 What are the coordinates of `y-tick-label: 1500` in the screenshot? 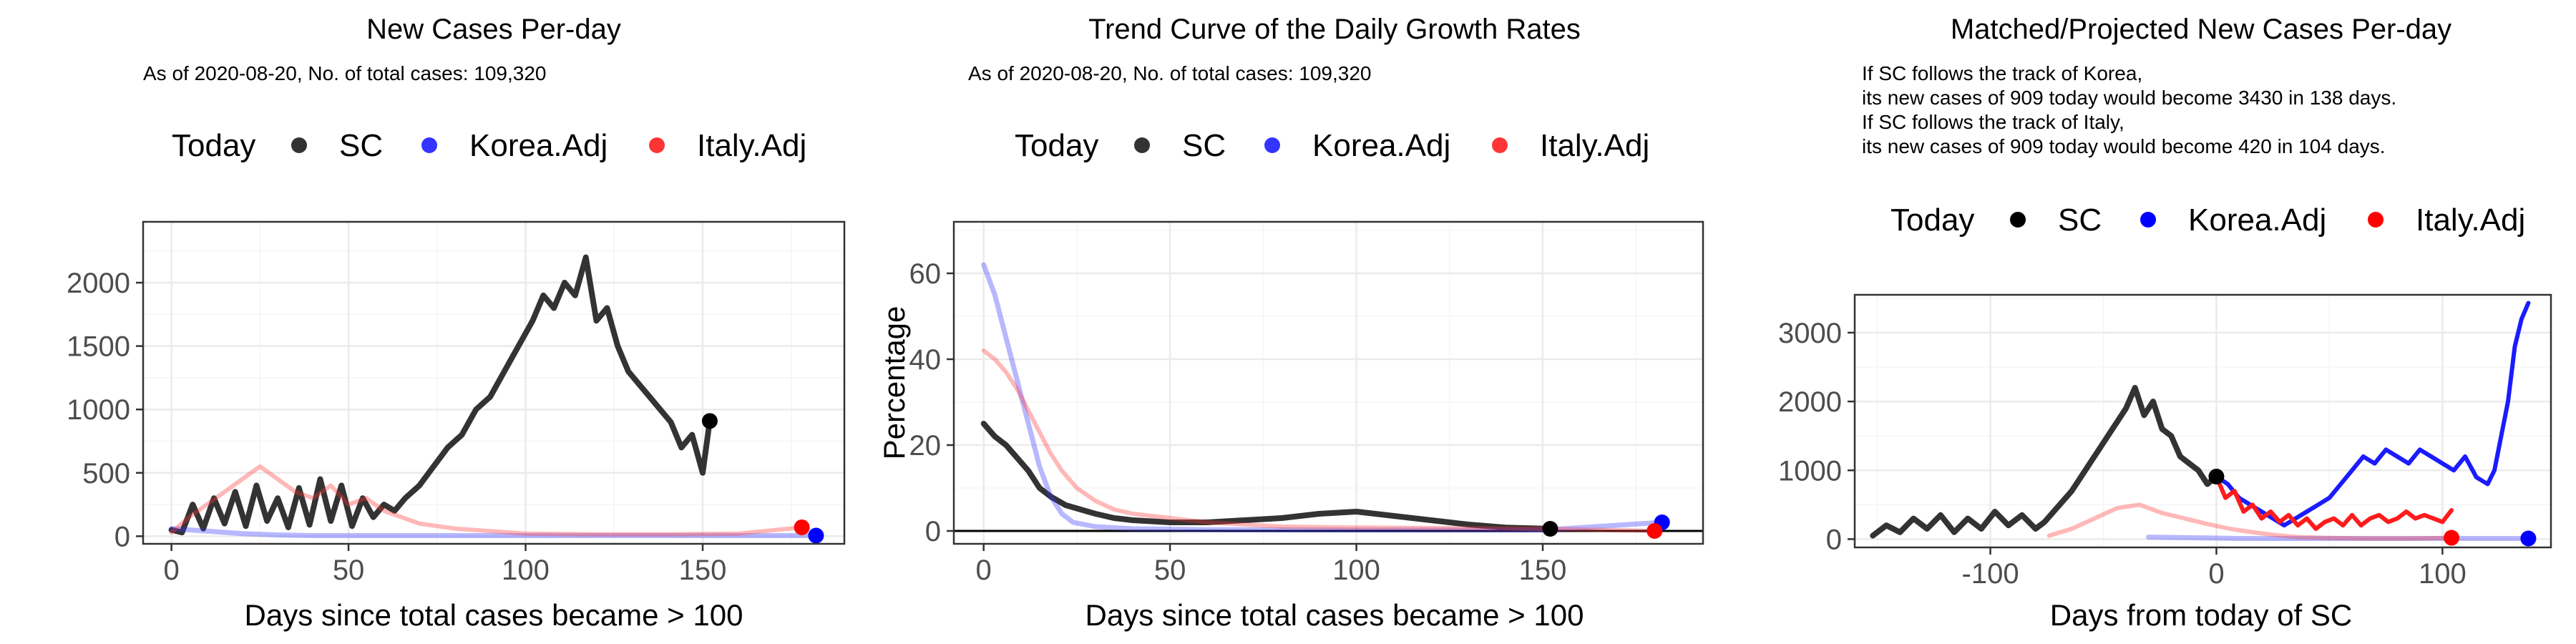 It's located at (98, 347).